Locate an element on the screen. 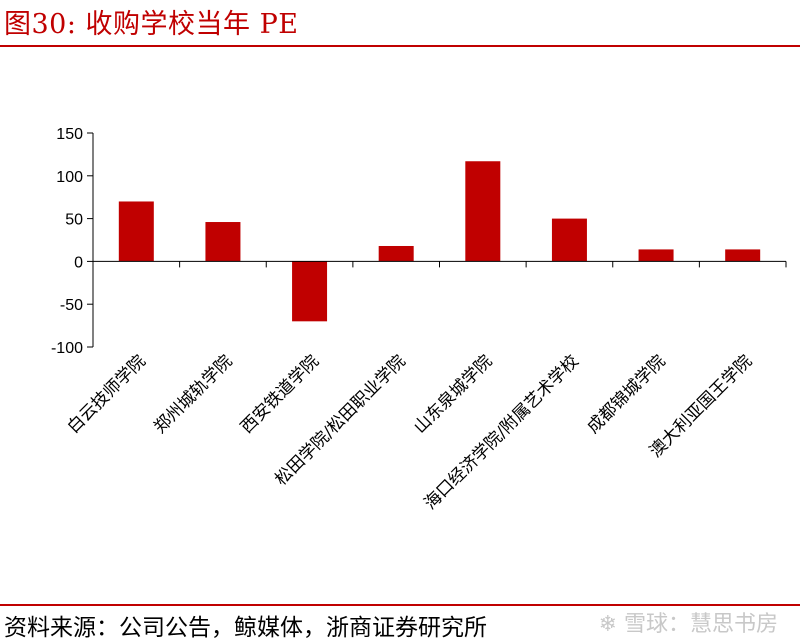 This screenshot has width=800, height=642. y-axis: -100 -50 0 50 100 150 is located at coordinates (72, 241).